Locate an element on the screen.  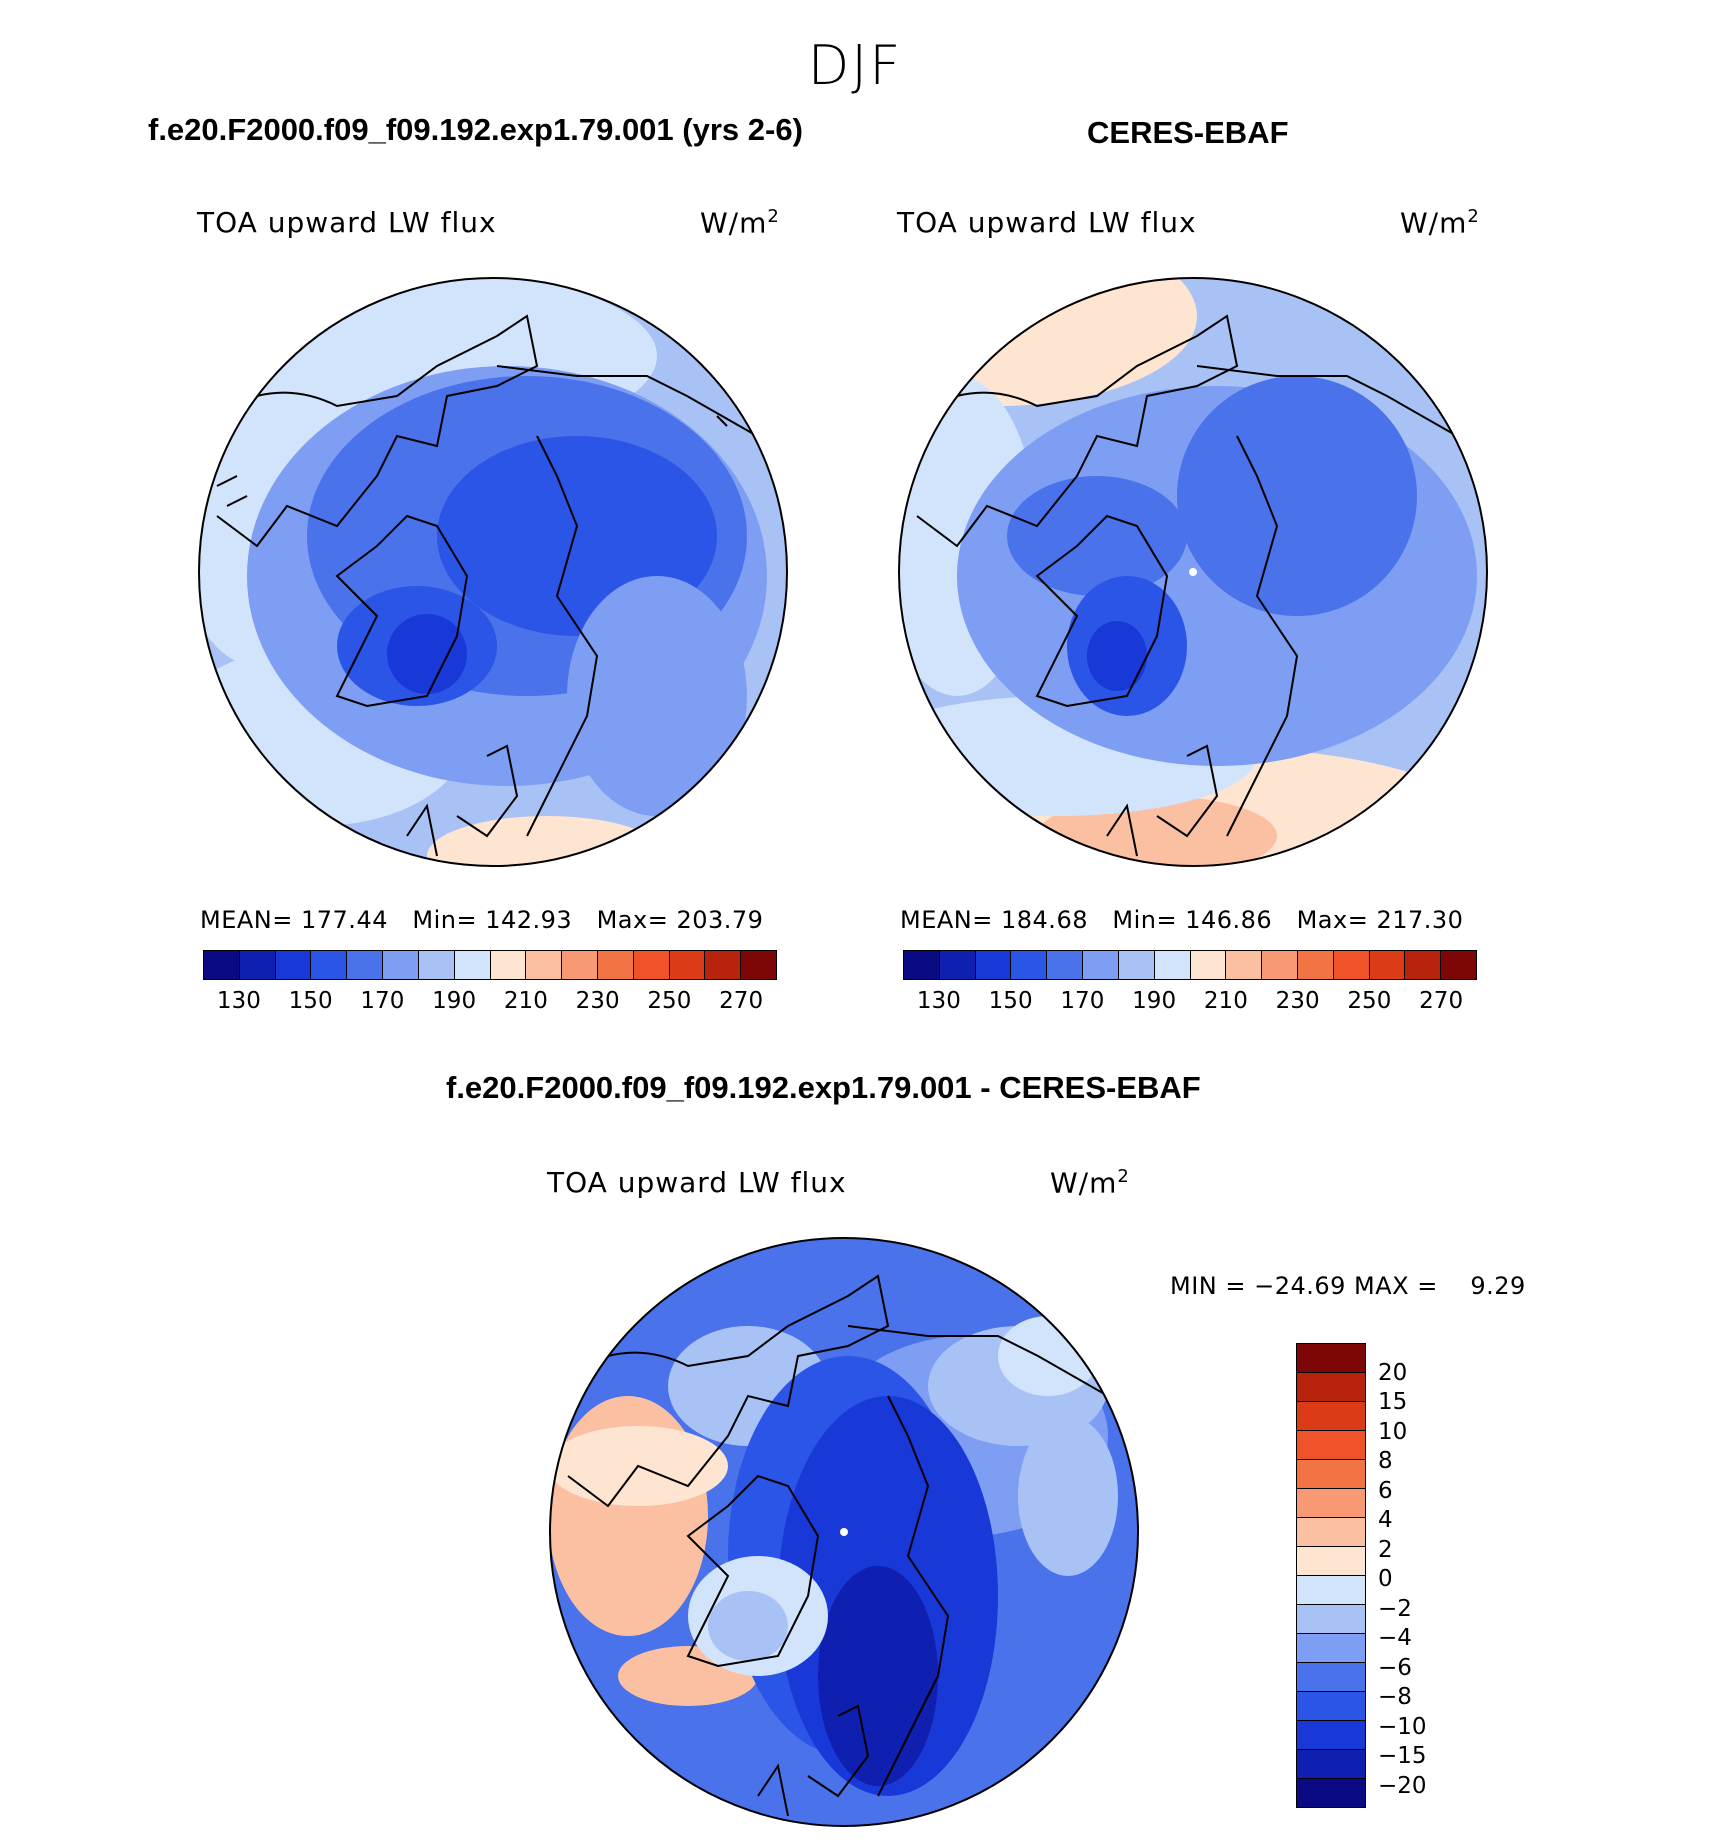
obs-panel-header: CERES-EBAF is located at coordinates (1188, 132).